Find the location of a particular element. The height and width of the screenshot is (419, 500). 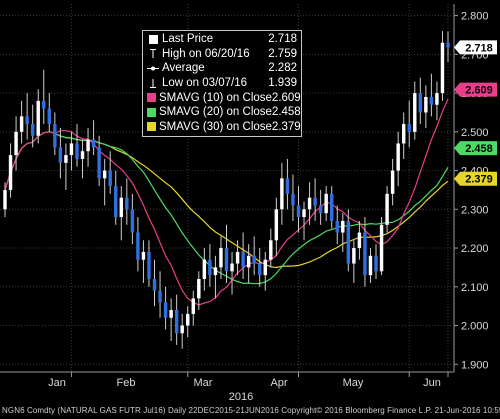

price-tag: 2.458 is located at coordinates (475, 148).